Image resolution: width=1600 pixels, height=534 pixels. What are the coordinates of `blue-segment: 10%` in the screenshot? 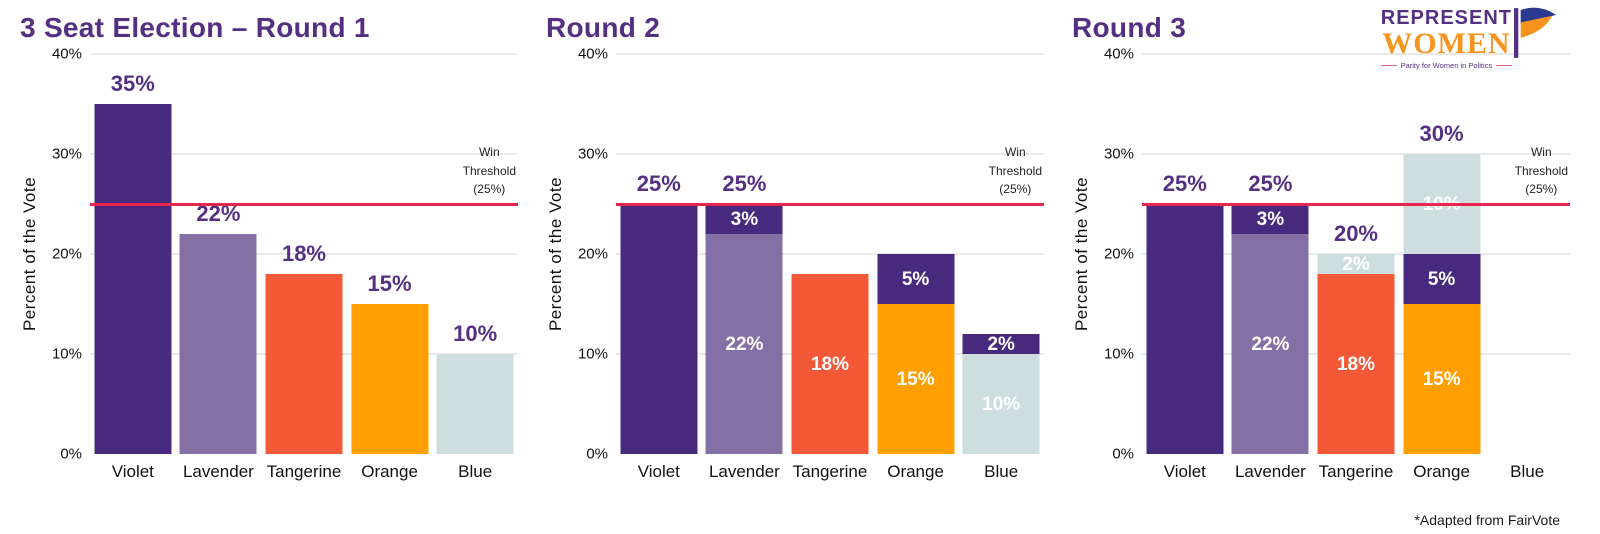 It's located at (1001, 404).